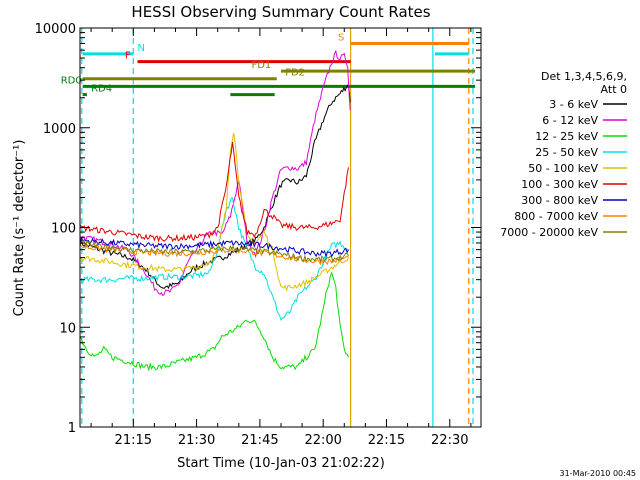 The width and height of the screenshot is (640, 480). I want to click on y-tick-label: 10000, so click(55, 29).